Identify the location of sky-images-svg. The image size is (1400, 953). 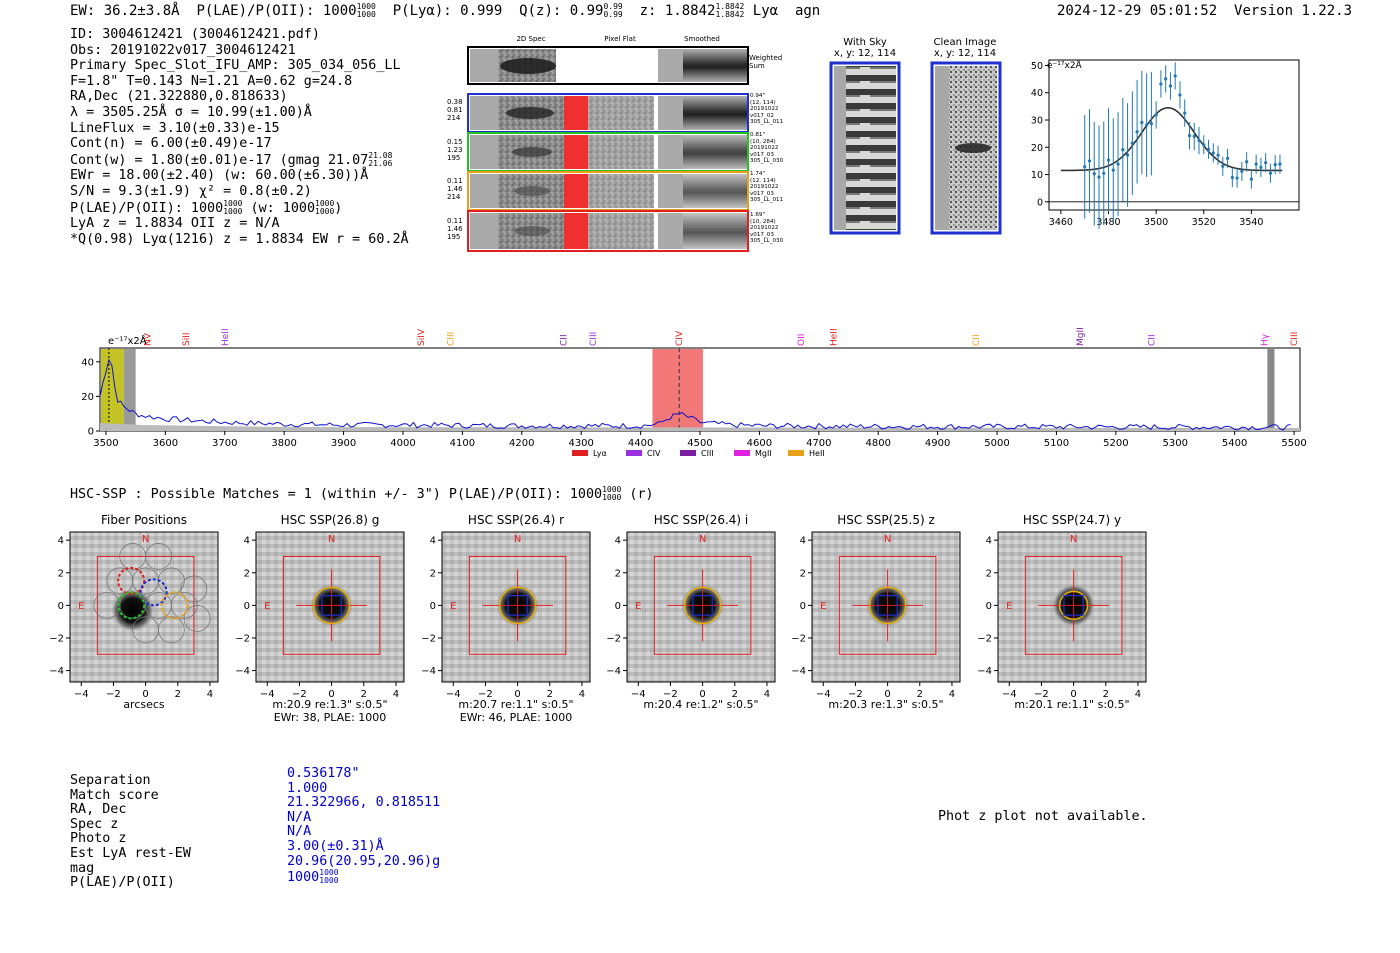
(915, 148).